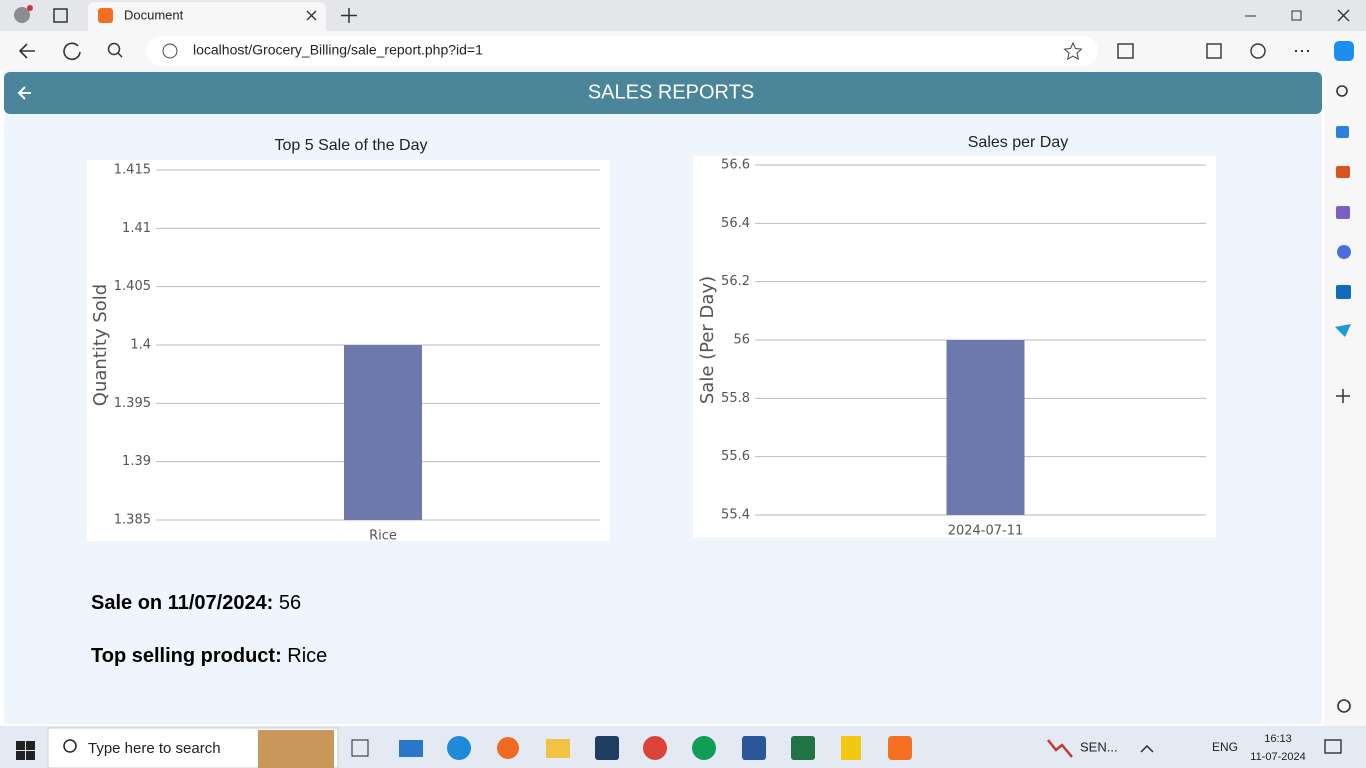 This screenshot has height=768, width=1366. What do you see at coordinates (707, 340) in the screenshot?
I see `y-axis-label: Sale (Per Day)` at bounding box center [707, 340].